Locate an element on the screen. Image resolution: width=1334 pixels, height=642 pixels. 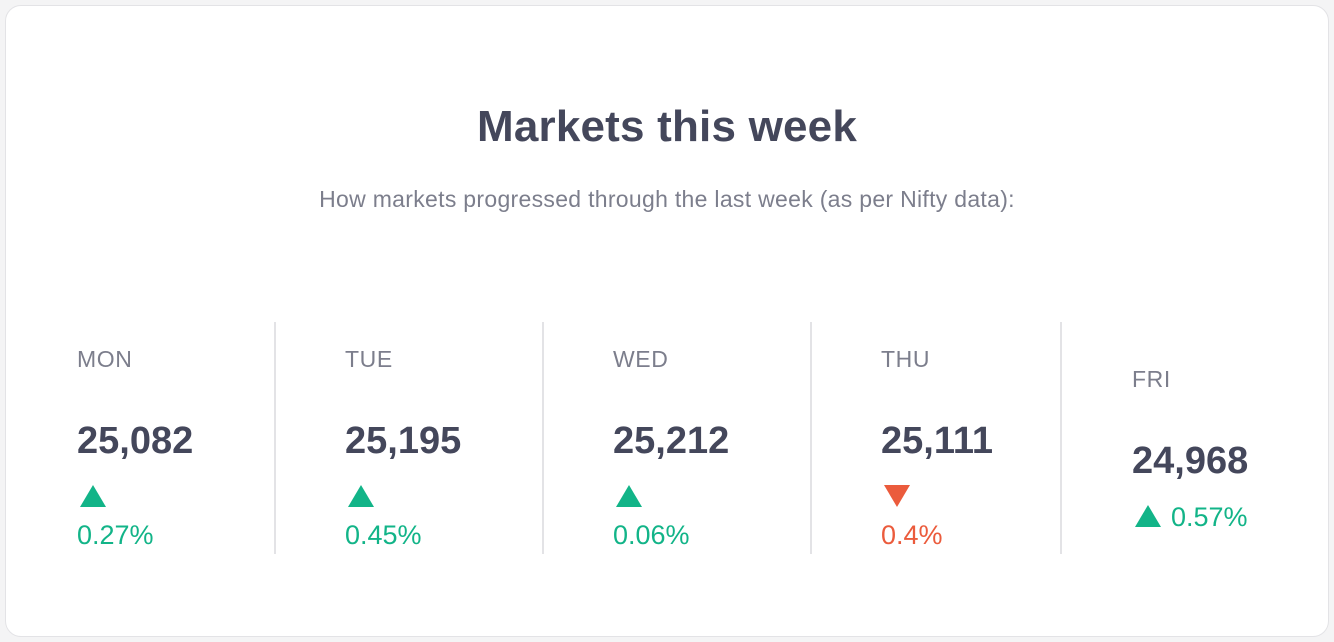
day-column-mon: MON 25,082 0.27% is located at coordinates (177, 438).